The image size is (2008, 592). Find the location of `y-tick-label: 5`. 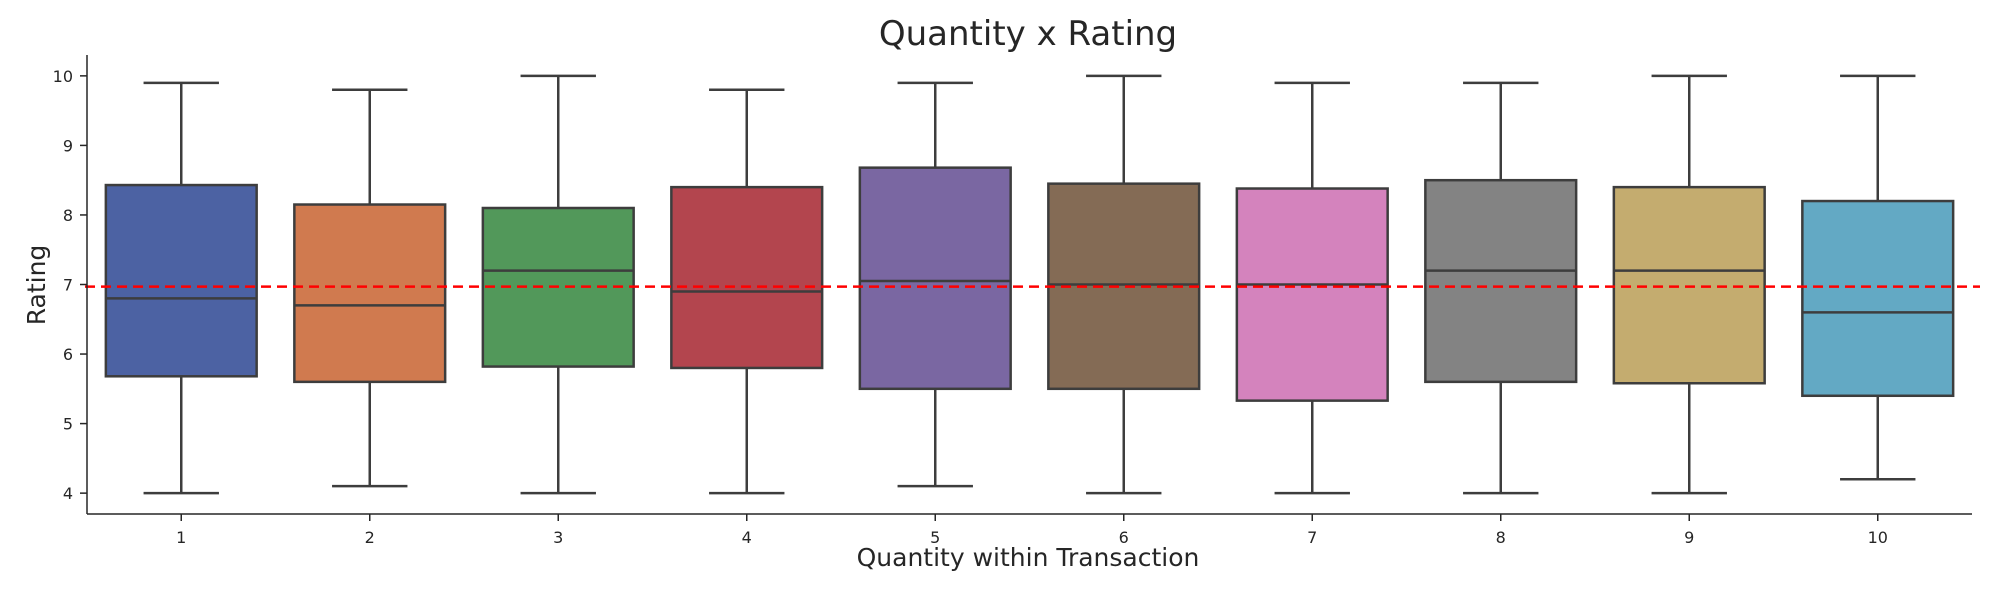

y-tick-label: 5 is located at coordinates (68, 424).